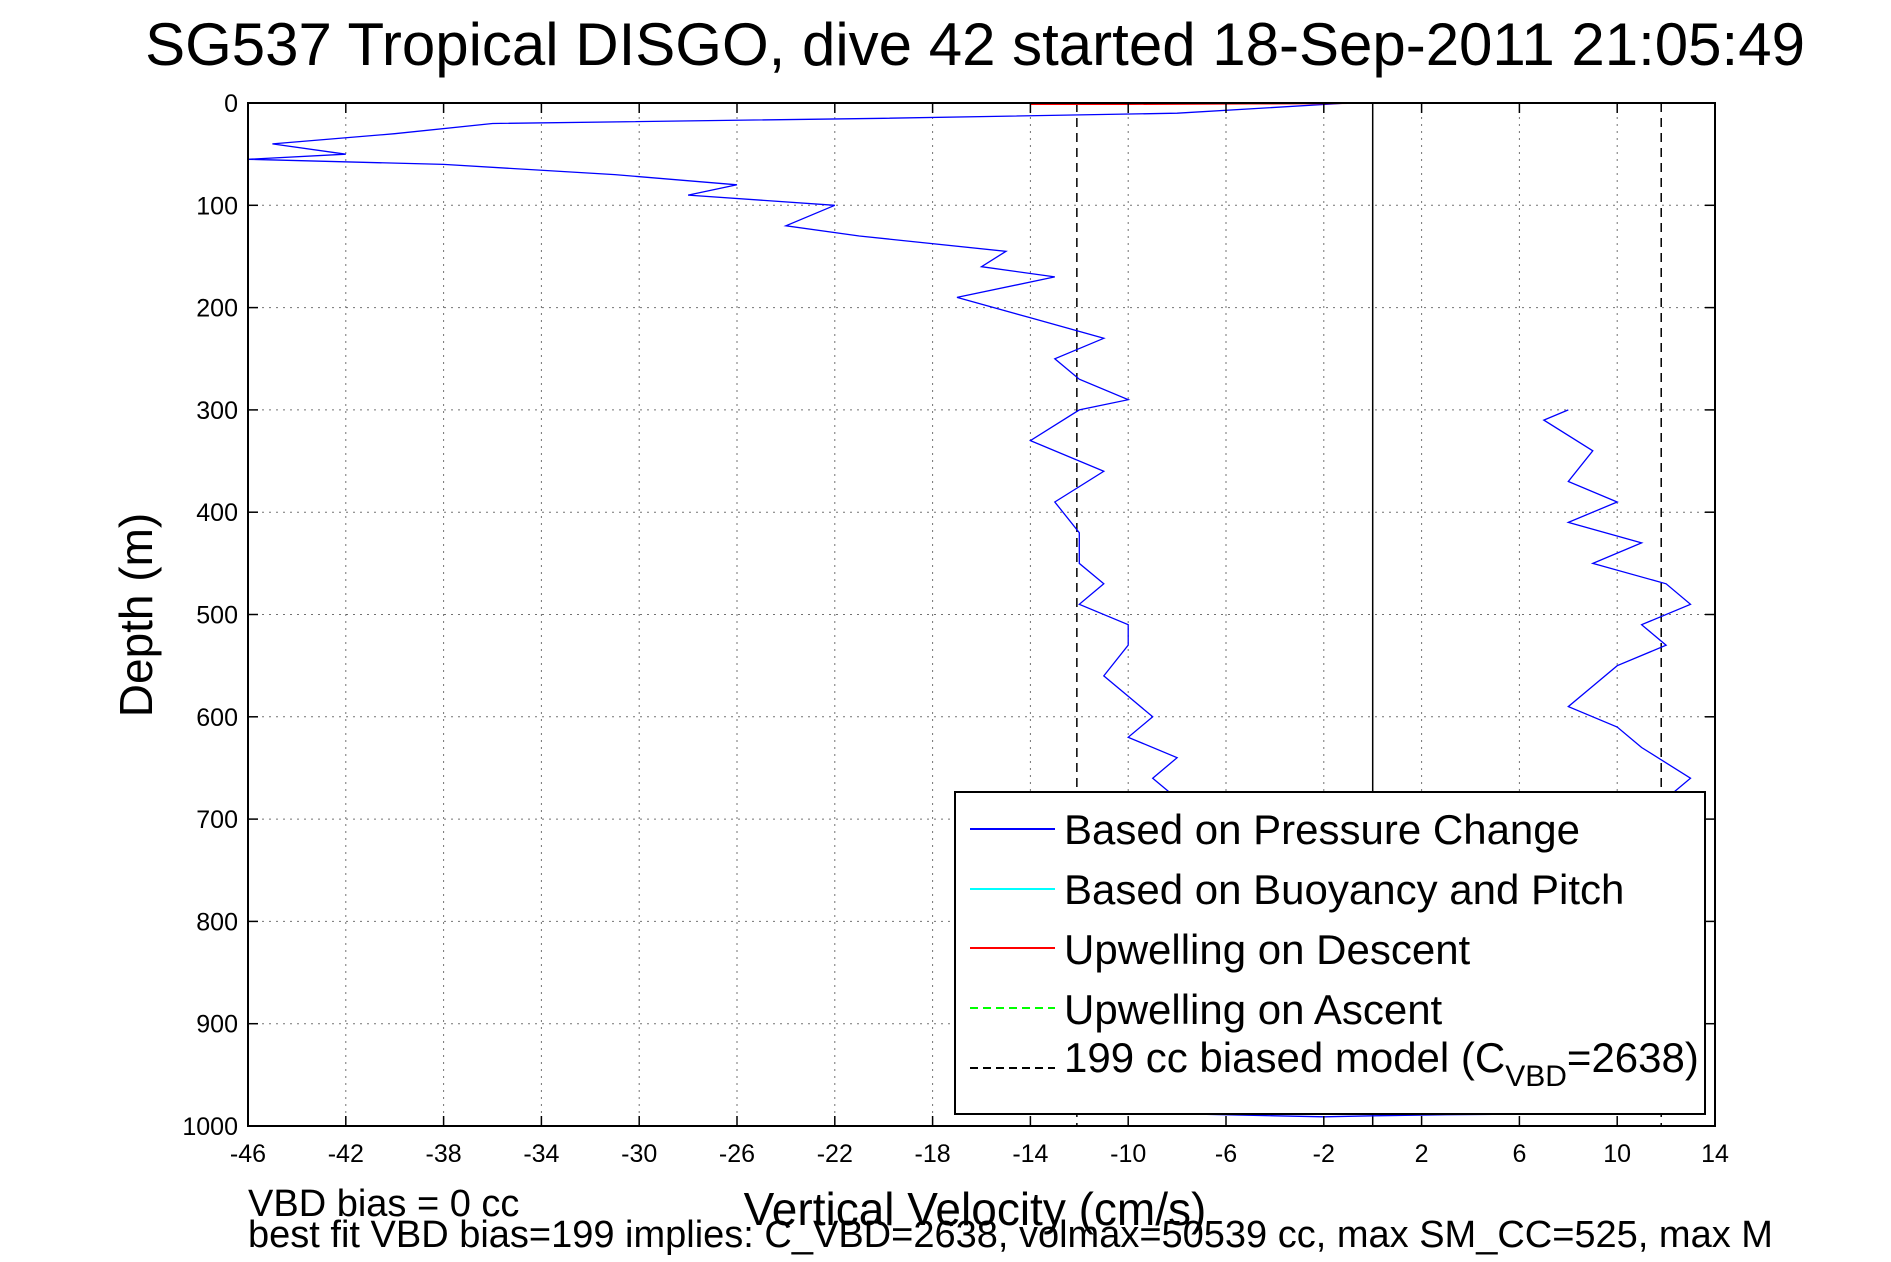 This screenshot has width=1891, height=1262. What do you see at coordinates (1030, 1154) in the screenshot?
I see `x-tick-label: -14` at bounding box center [1030, 1154].